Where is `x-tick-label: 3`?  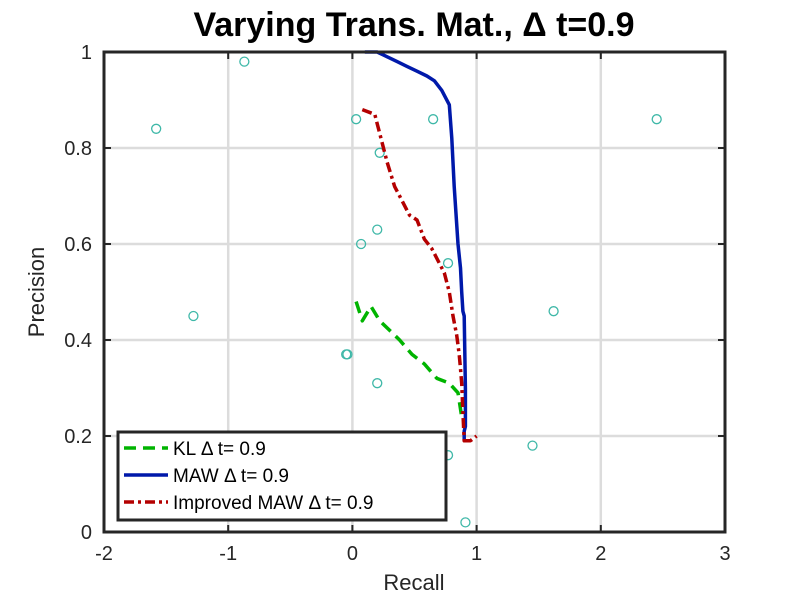
x-tick-label: 3 is located at coordinates (724, 554).